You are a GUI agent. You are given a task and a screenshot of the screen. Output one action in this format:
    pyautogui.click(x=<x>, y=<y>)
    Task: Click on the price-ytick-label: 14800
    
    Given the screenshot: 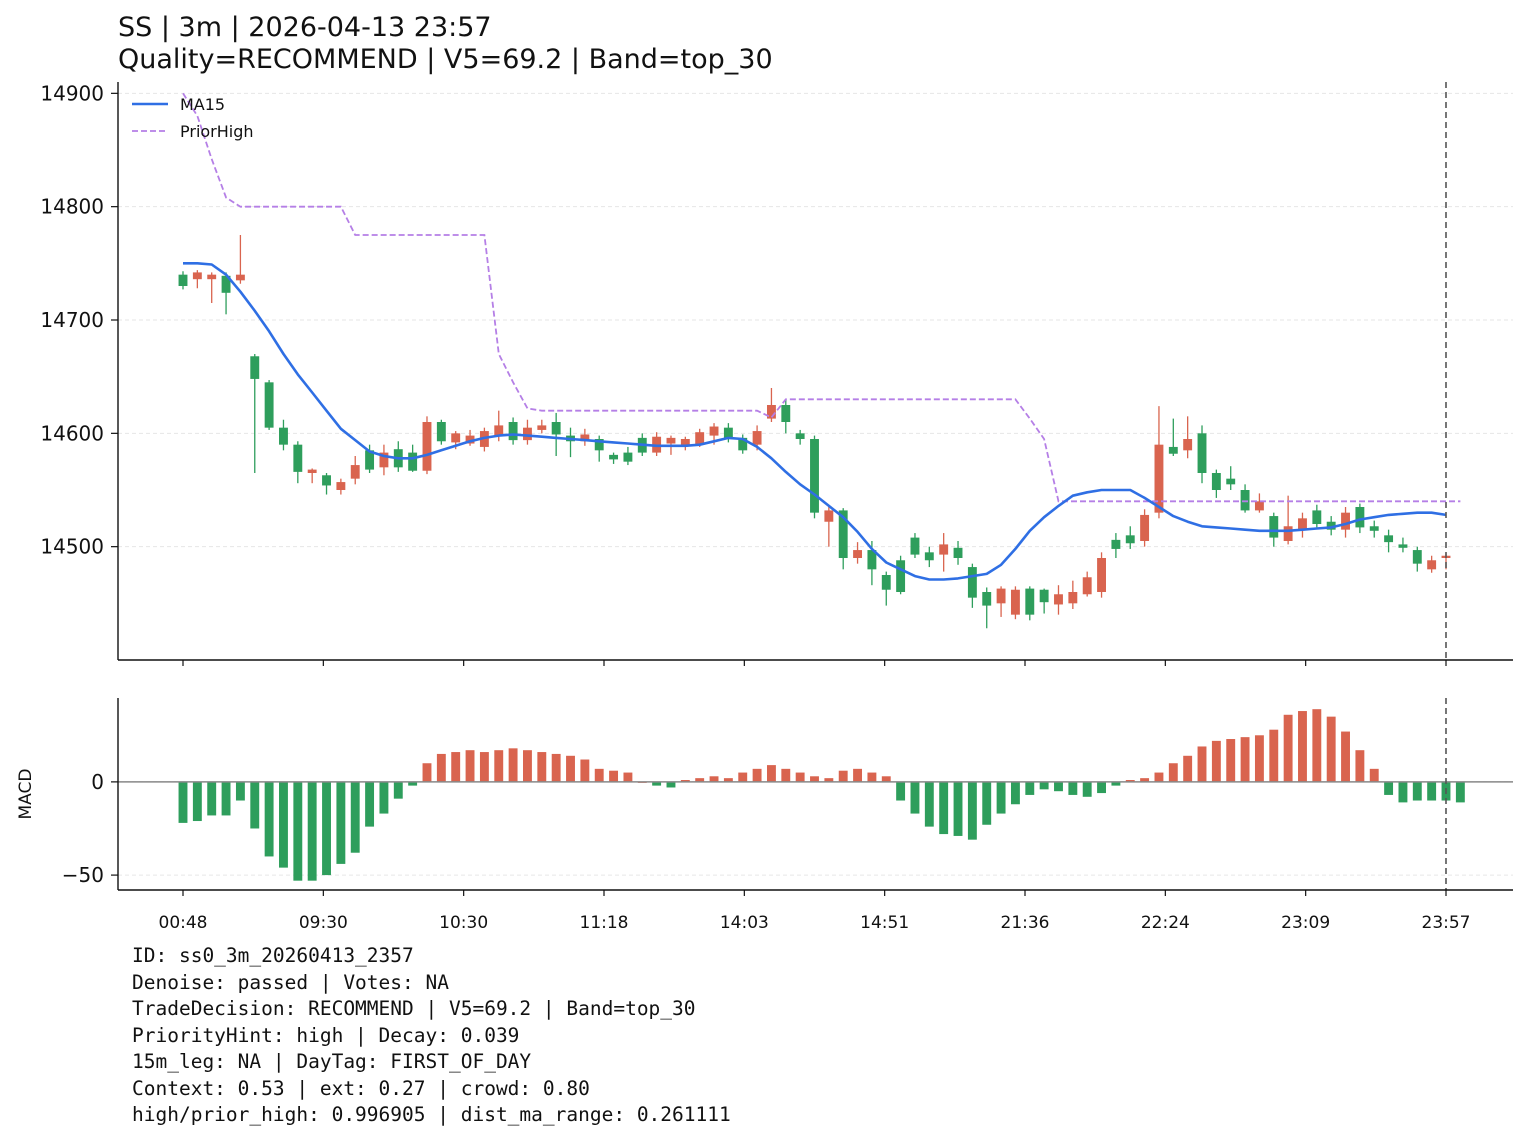 What is the action you would take?
    pyautogui.click(x=72, y=207)
    